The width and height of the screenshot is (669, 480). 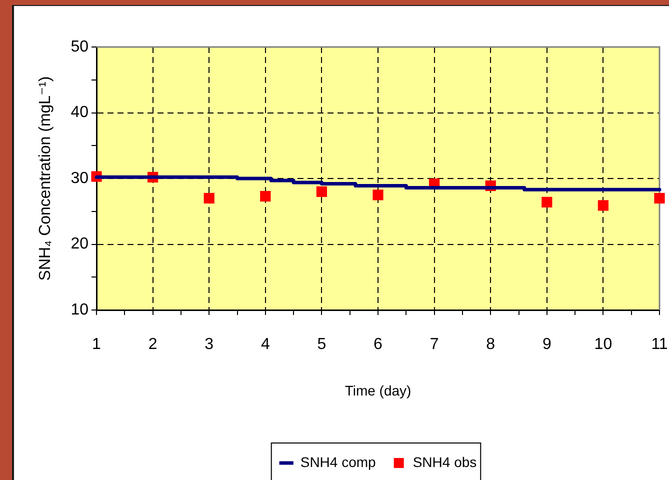 I want to click on x-tick-label: 8, so click(x=491, y=345).